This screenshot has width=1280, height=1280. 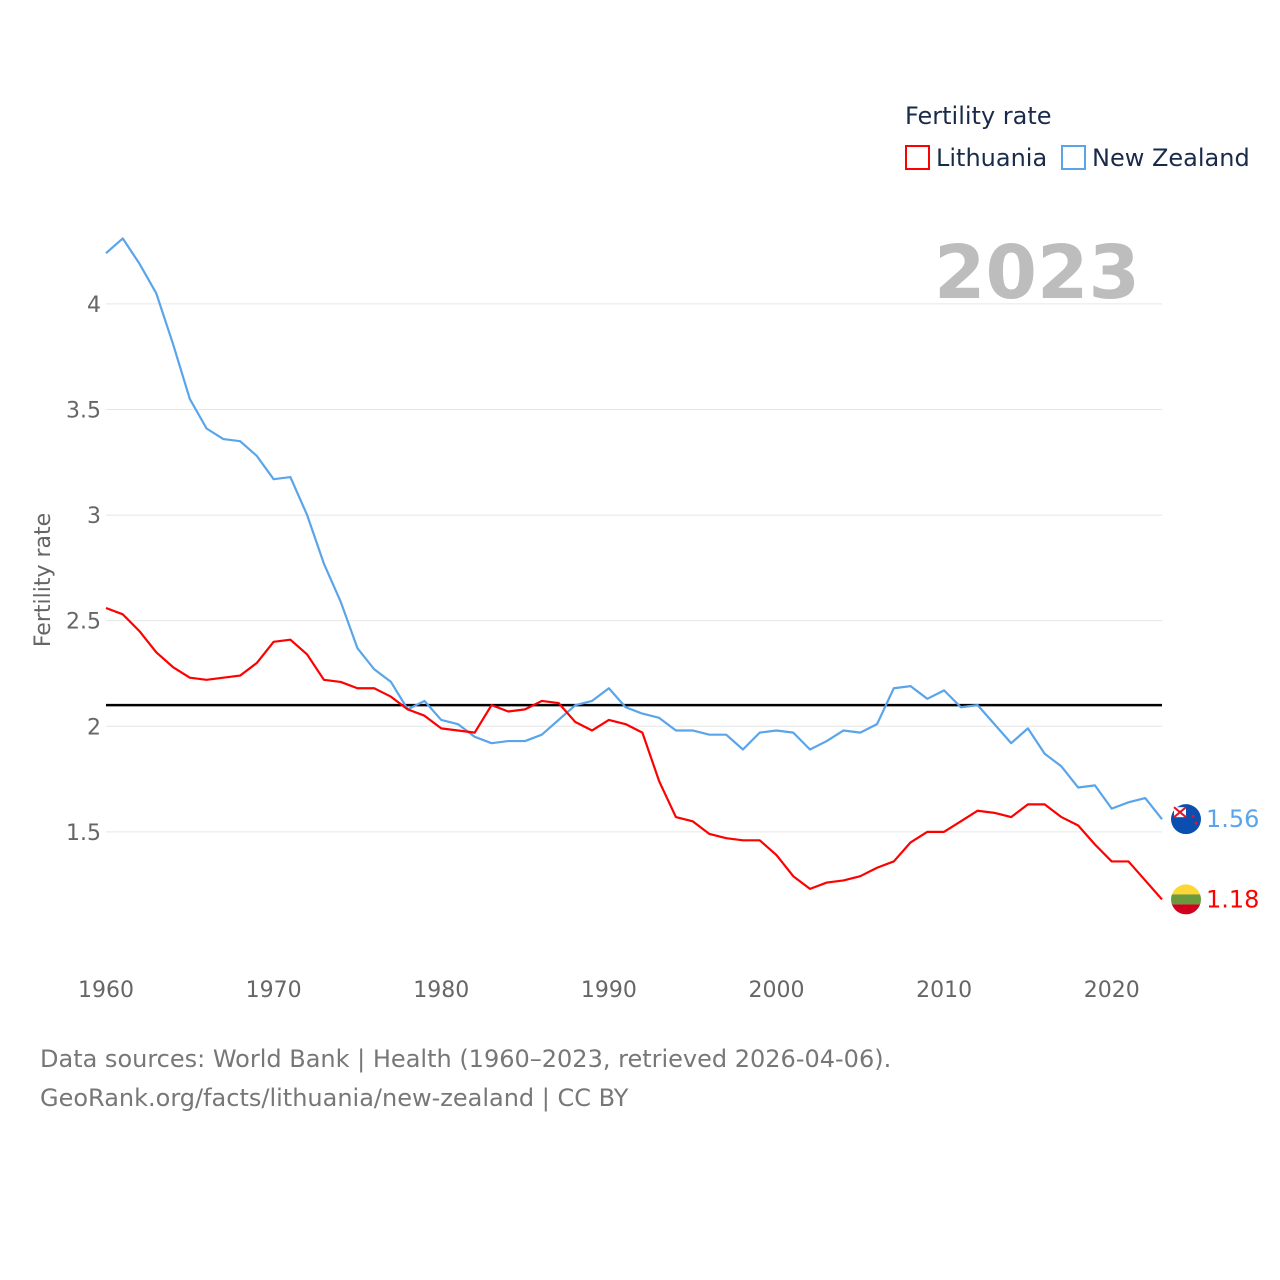 I want to click on legend: Fertility rate Lithuania New Zealand, so click(x=1077, y=137).